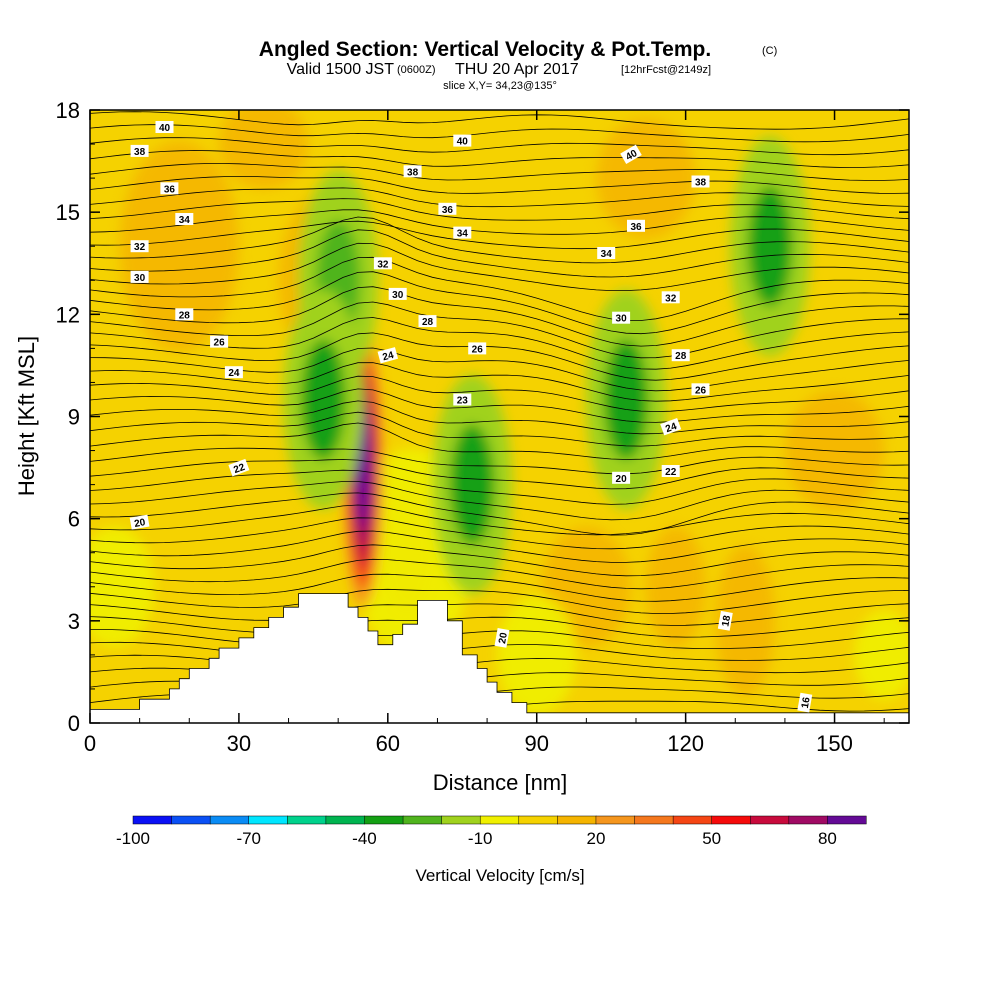 Image resolution: width=1000 pixels, height=1000 pixels. I want to click on x-axis-label: Distance [nm], so click(500, 782).